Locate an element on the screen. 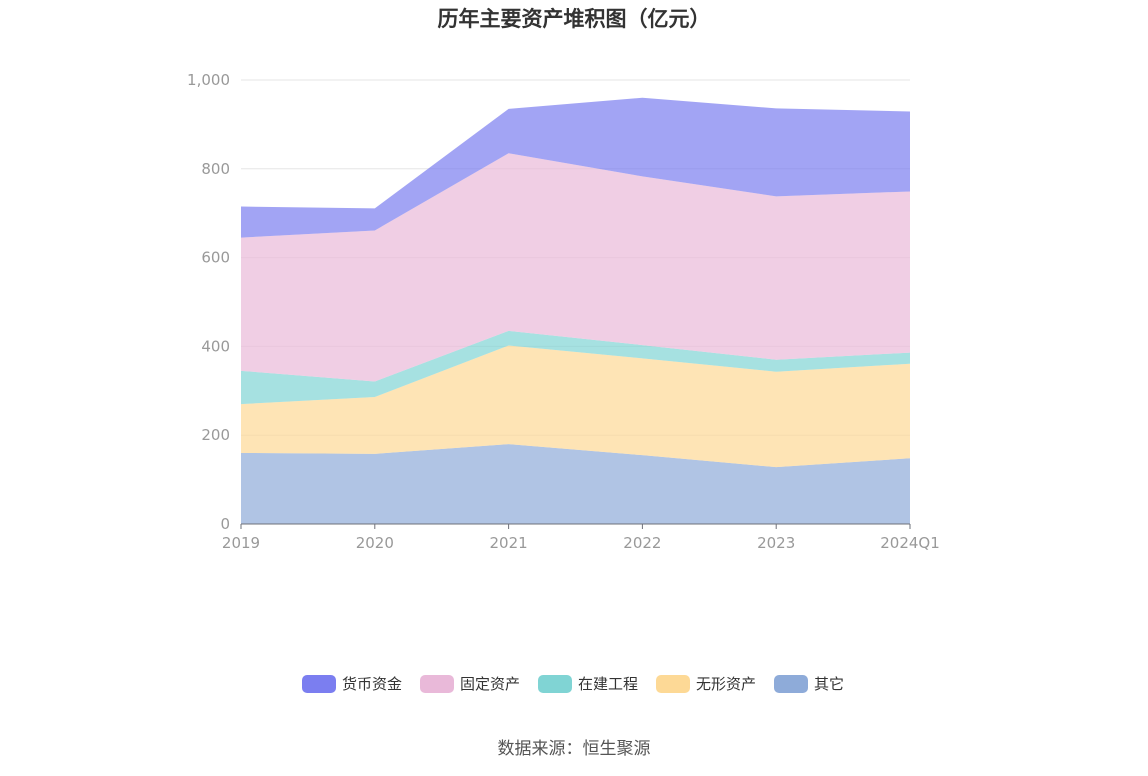 The height and width of the screenshot is (776, 1148). legend-item-固定资产: 固定资产 is located at coordinates (470, 684).